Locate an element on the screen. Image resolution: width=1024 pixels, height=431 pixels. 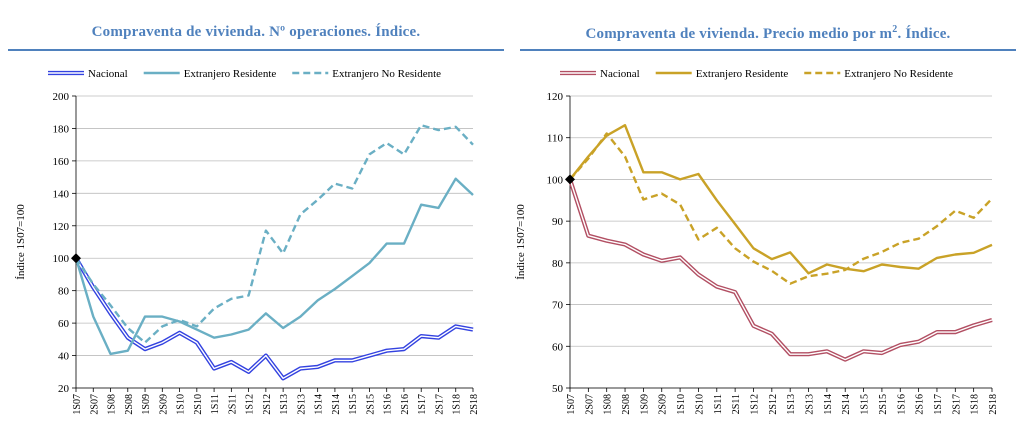
series-line-inner is located at coordinates (274, 318).